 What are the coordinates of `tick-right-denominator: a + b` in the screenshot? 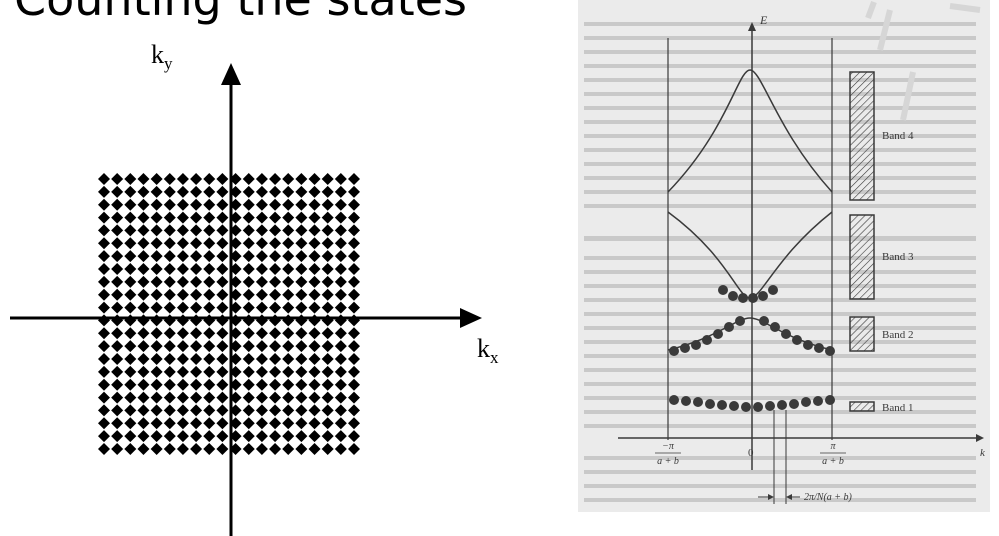 It's located at (833, 461).